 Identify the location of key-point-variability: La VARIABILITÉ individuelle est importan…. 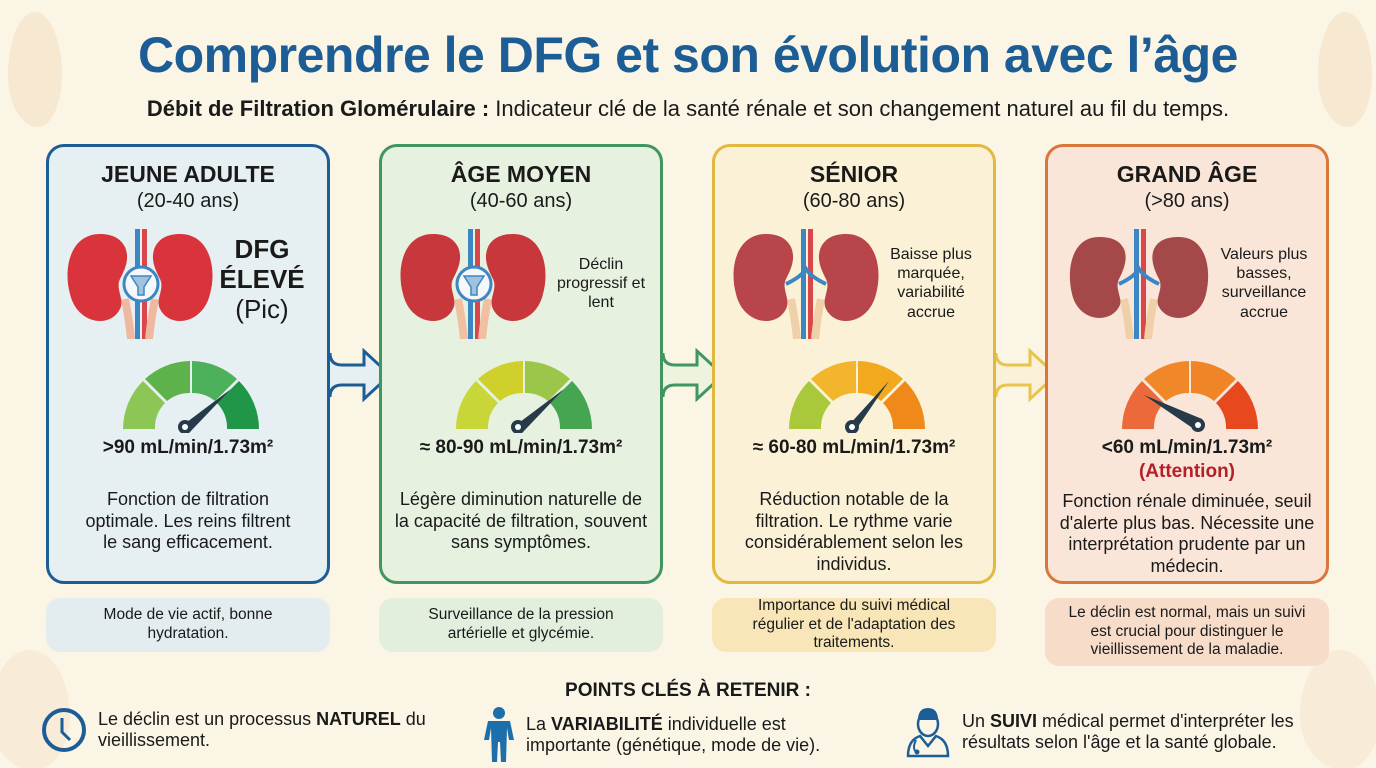
(676, 735).